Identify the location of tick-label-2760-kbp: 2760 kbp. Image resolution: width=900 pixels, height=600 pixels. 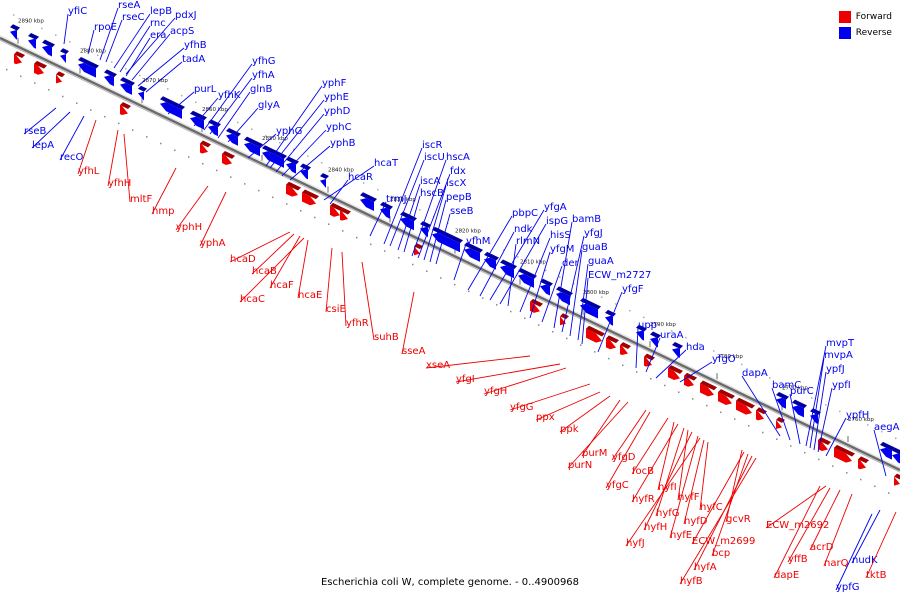
(861, 420).